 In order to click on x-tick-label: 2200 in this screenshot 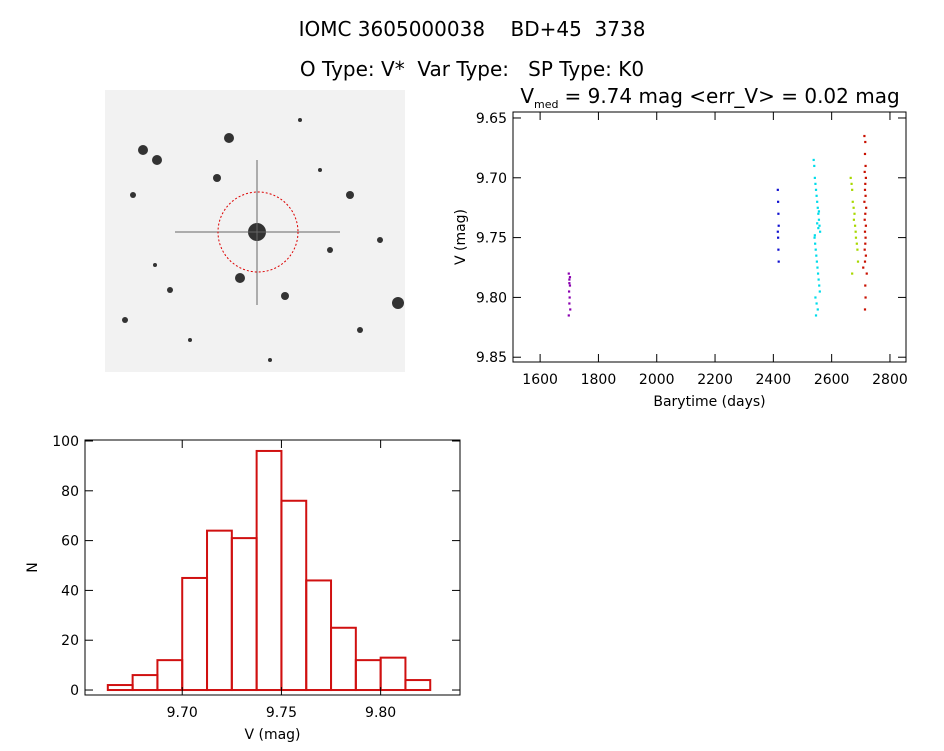, I will do `click(715, 380)`.